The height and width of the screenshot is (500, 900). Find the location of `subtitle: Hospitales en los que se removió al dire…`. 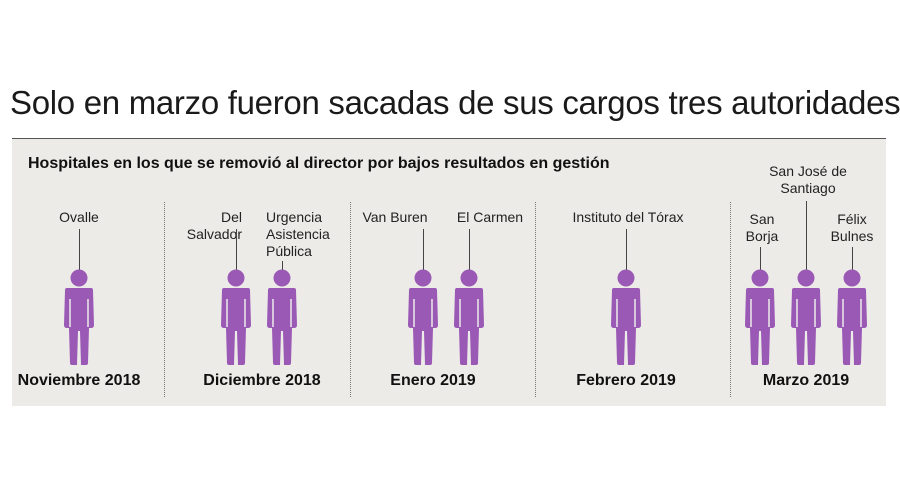

subtitle: Hospitales en los que se removió al dire… is located at coordinates (319, 163).